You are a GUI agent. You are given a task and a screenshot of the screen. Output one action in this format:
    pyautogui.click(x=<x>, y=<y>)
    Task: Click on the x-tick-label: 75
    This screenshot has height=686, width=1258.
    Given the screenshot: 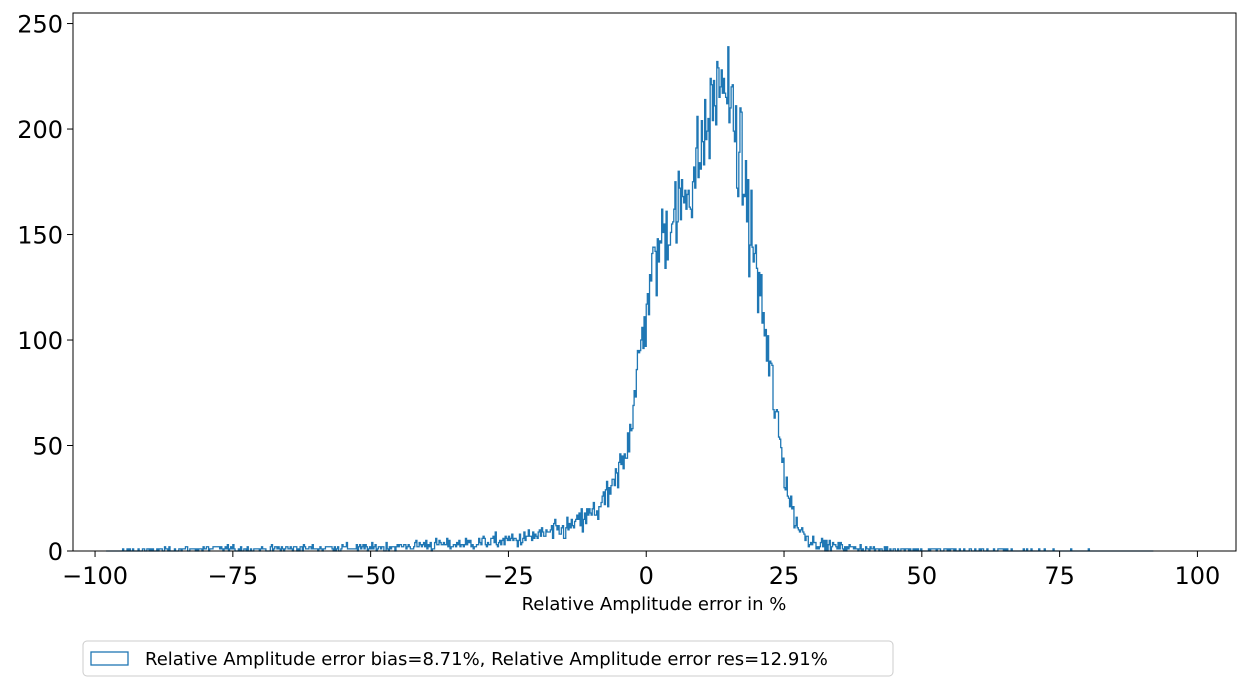 What is the action you would take?
    pyautogui.click(x=1059, y=576)
    